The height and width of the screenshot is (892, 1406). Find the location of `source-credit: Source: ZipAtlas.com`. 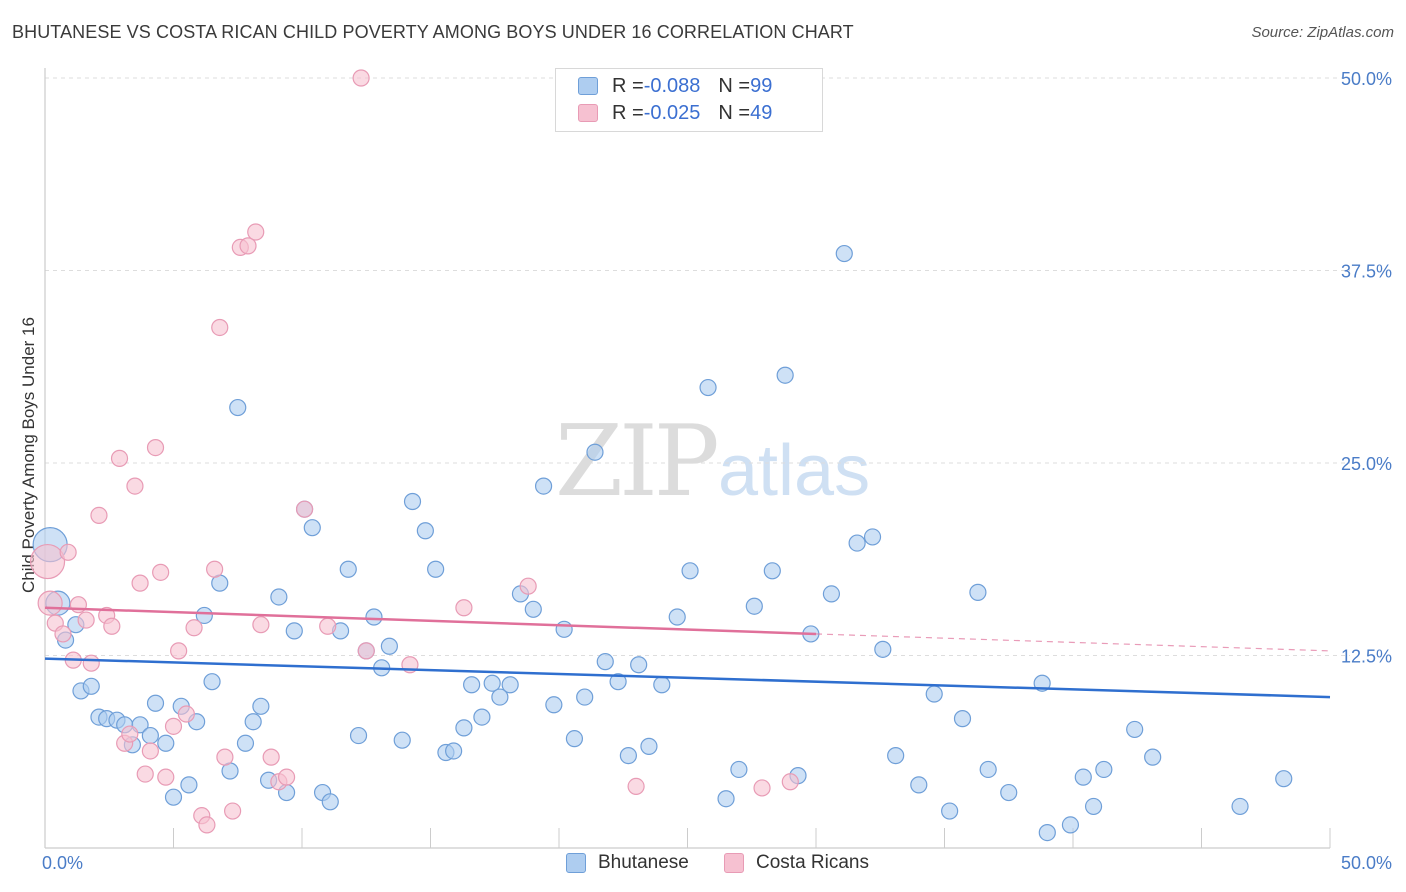

source-credit: Source: ZipAtlas.com is located at coordinates (1322, 32).